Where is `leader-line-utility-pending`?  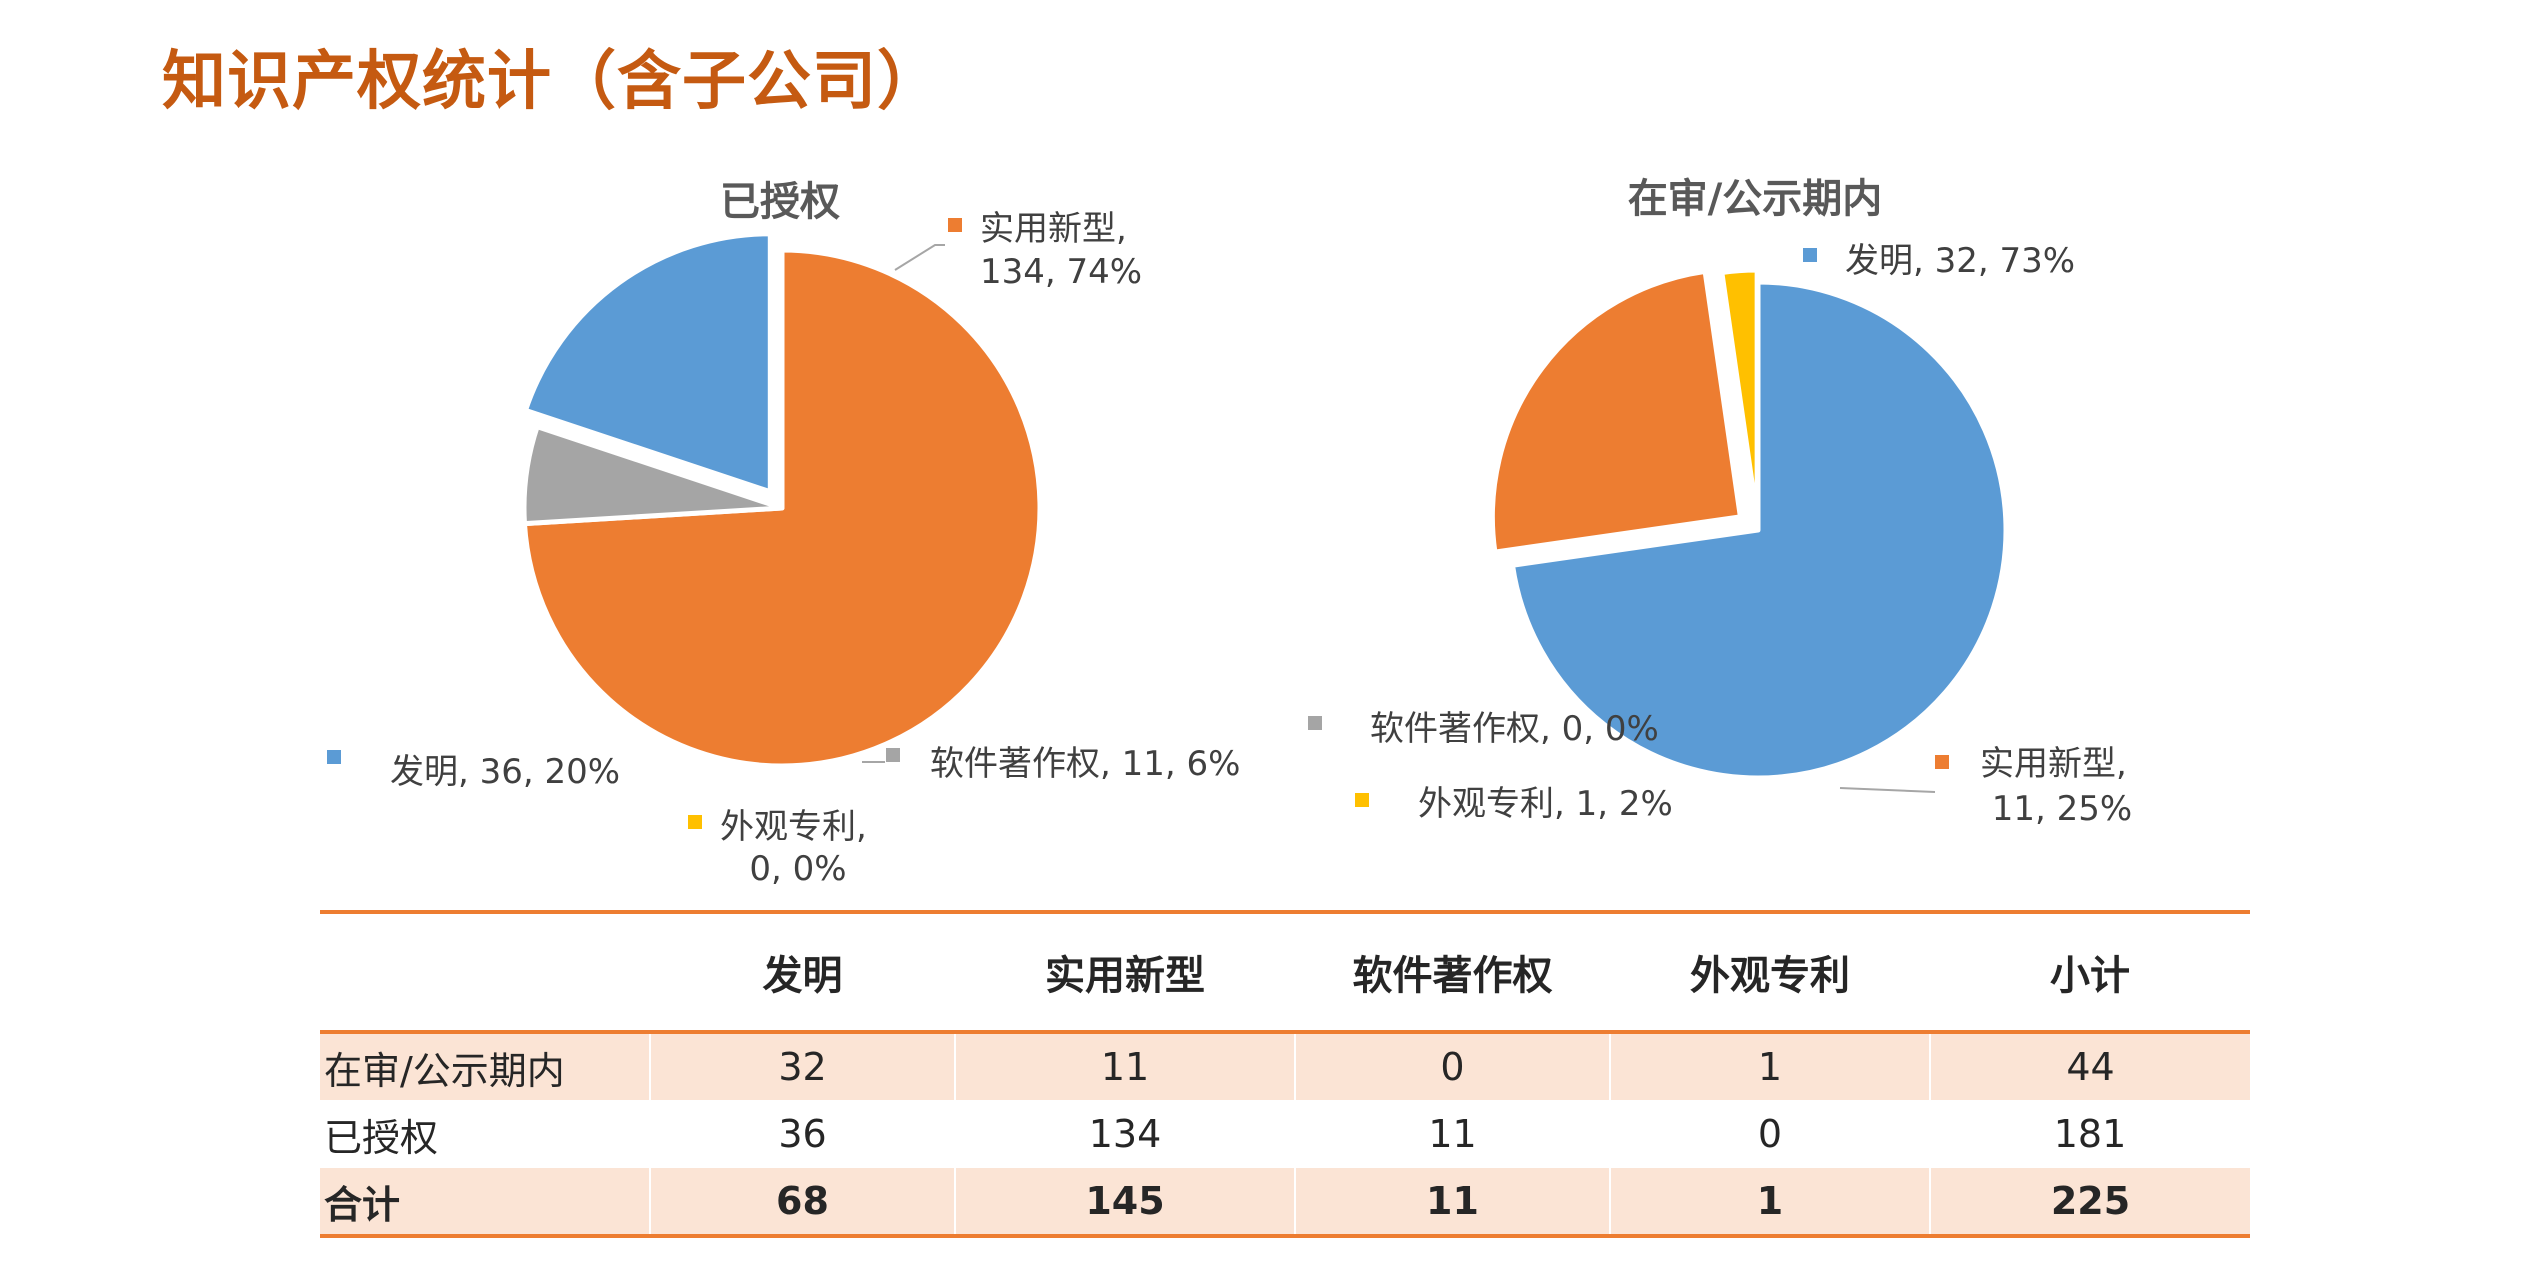
leader-line-utility-pending is located at coordinates (1887, 790).